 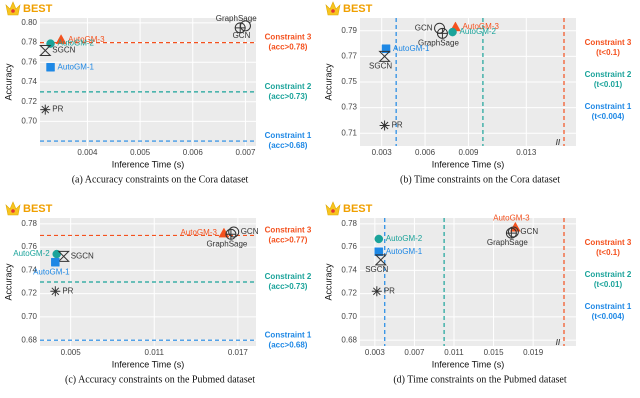 I want to click on y-tick-label: 0.75, so click(x=349, y=81).